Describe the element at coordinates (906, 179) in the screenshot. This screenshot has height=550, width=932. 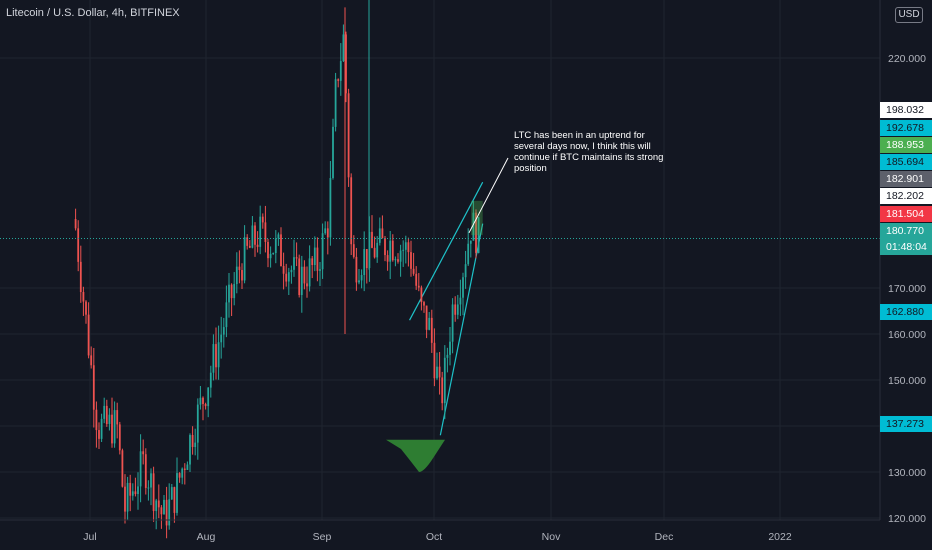
I see `price-label: 182.901` at that location.